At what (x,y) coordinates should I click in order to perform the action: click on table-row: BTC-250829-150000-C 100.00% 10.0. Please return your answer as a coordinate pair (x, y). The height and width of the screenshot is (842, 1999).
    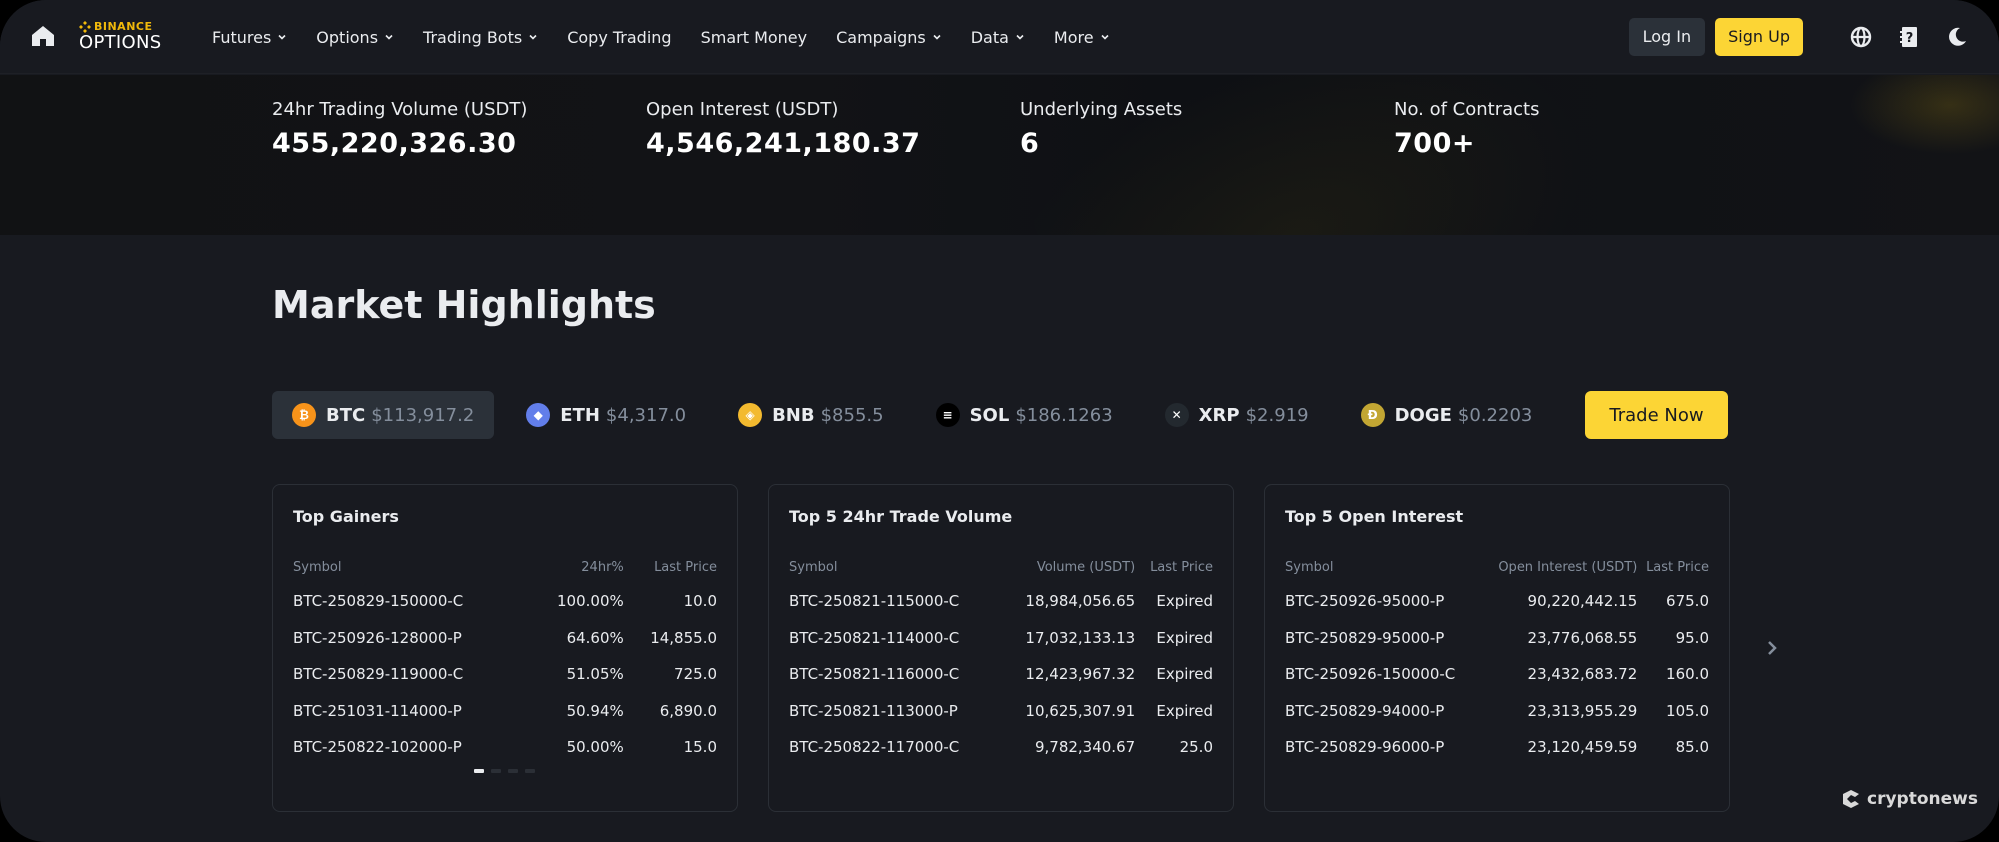
    Looking at the image, I should click on (505, 601).